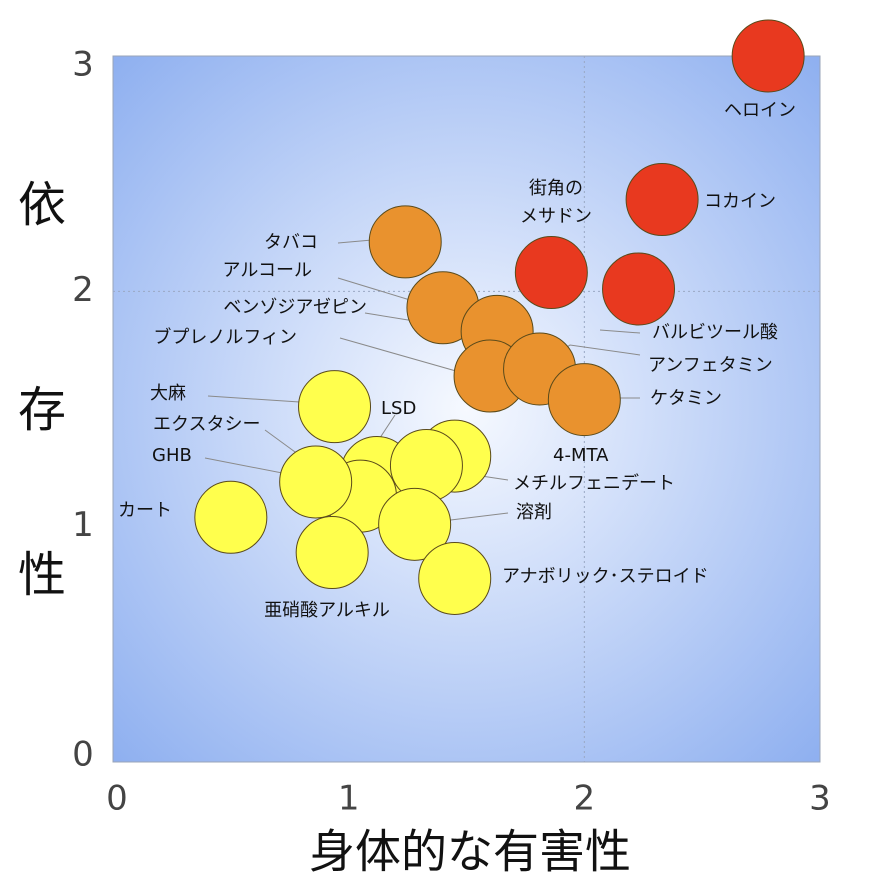 The height and width of the screenshot is (893, 889). I want to click on x-tick-label: 3, so click(820, 799).